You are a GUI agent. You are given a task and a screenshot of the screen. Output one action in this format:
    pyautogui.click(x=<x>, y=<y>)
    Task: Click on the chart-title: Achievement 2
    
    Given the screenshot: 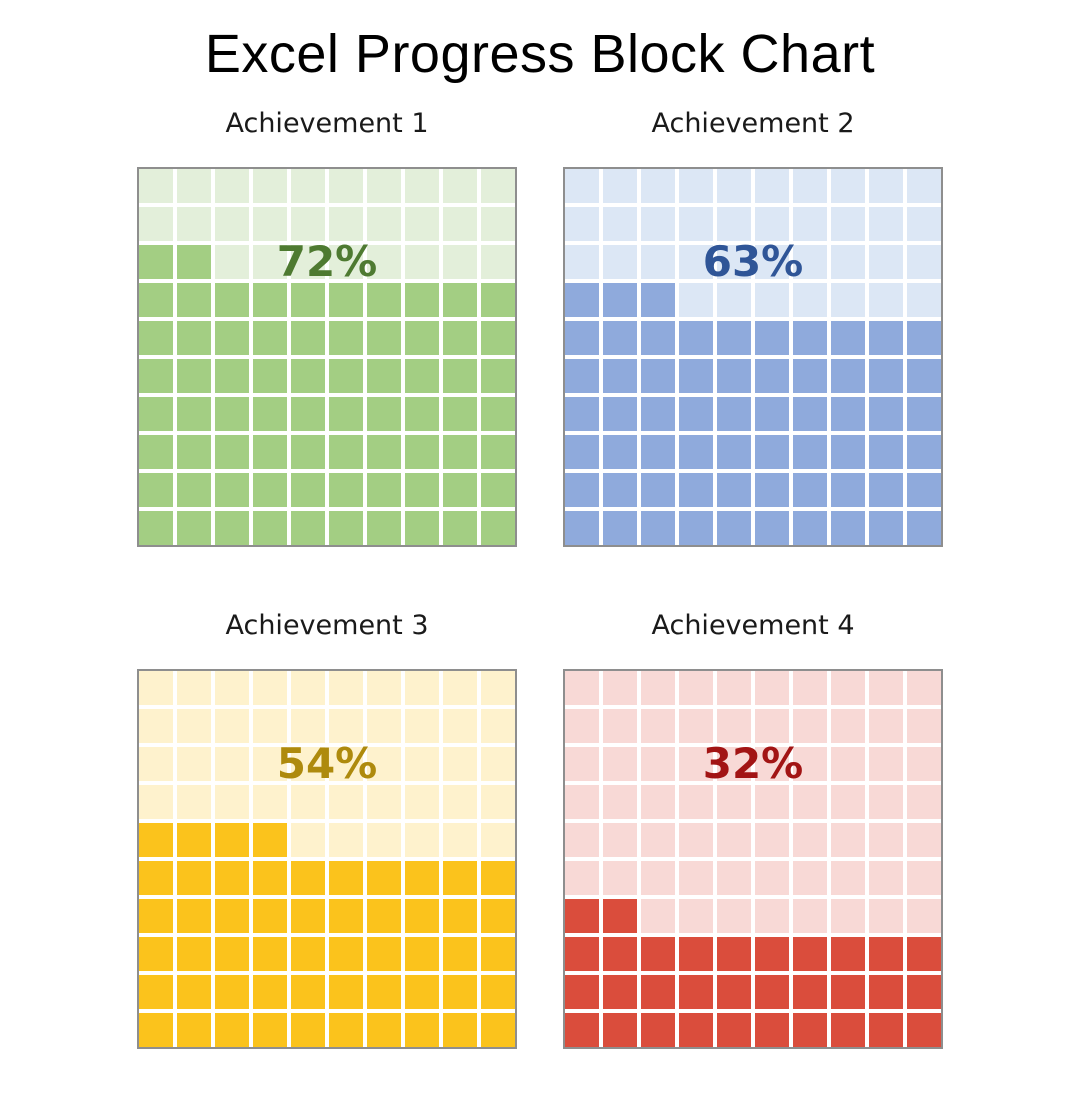 What is the action you would take?
    pyautogui.click(x=753, y=123)
    